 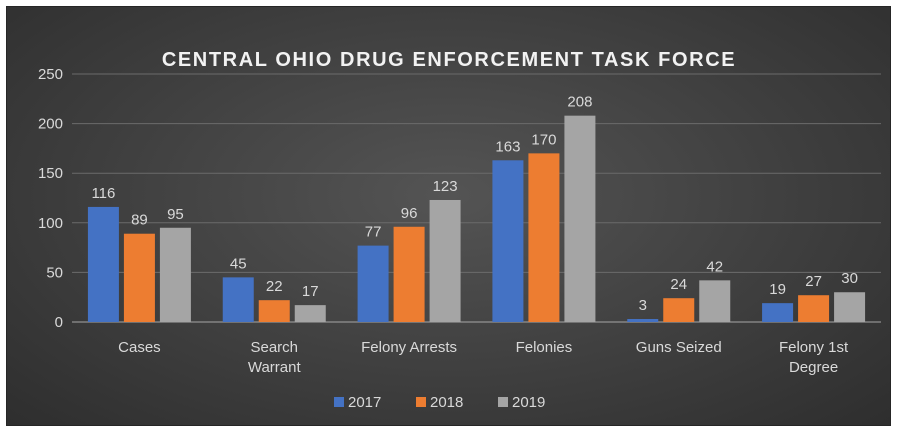 What do you see at coordinates (678, 284) in the screenshot?
I see `data-label: 24` at bounding box center [678, 284].